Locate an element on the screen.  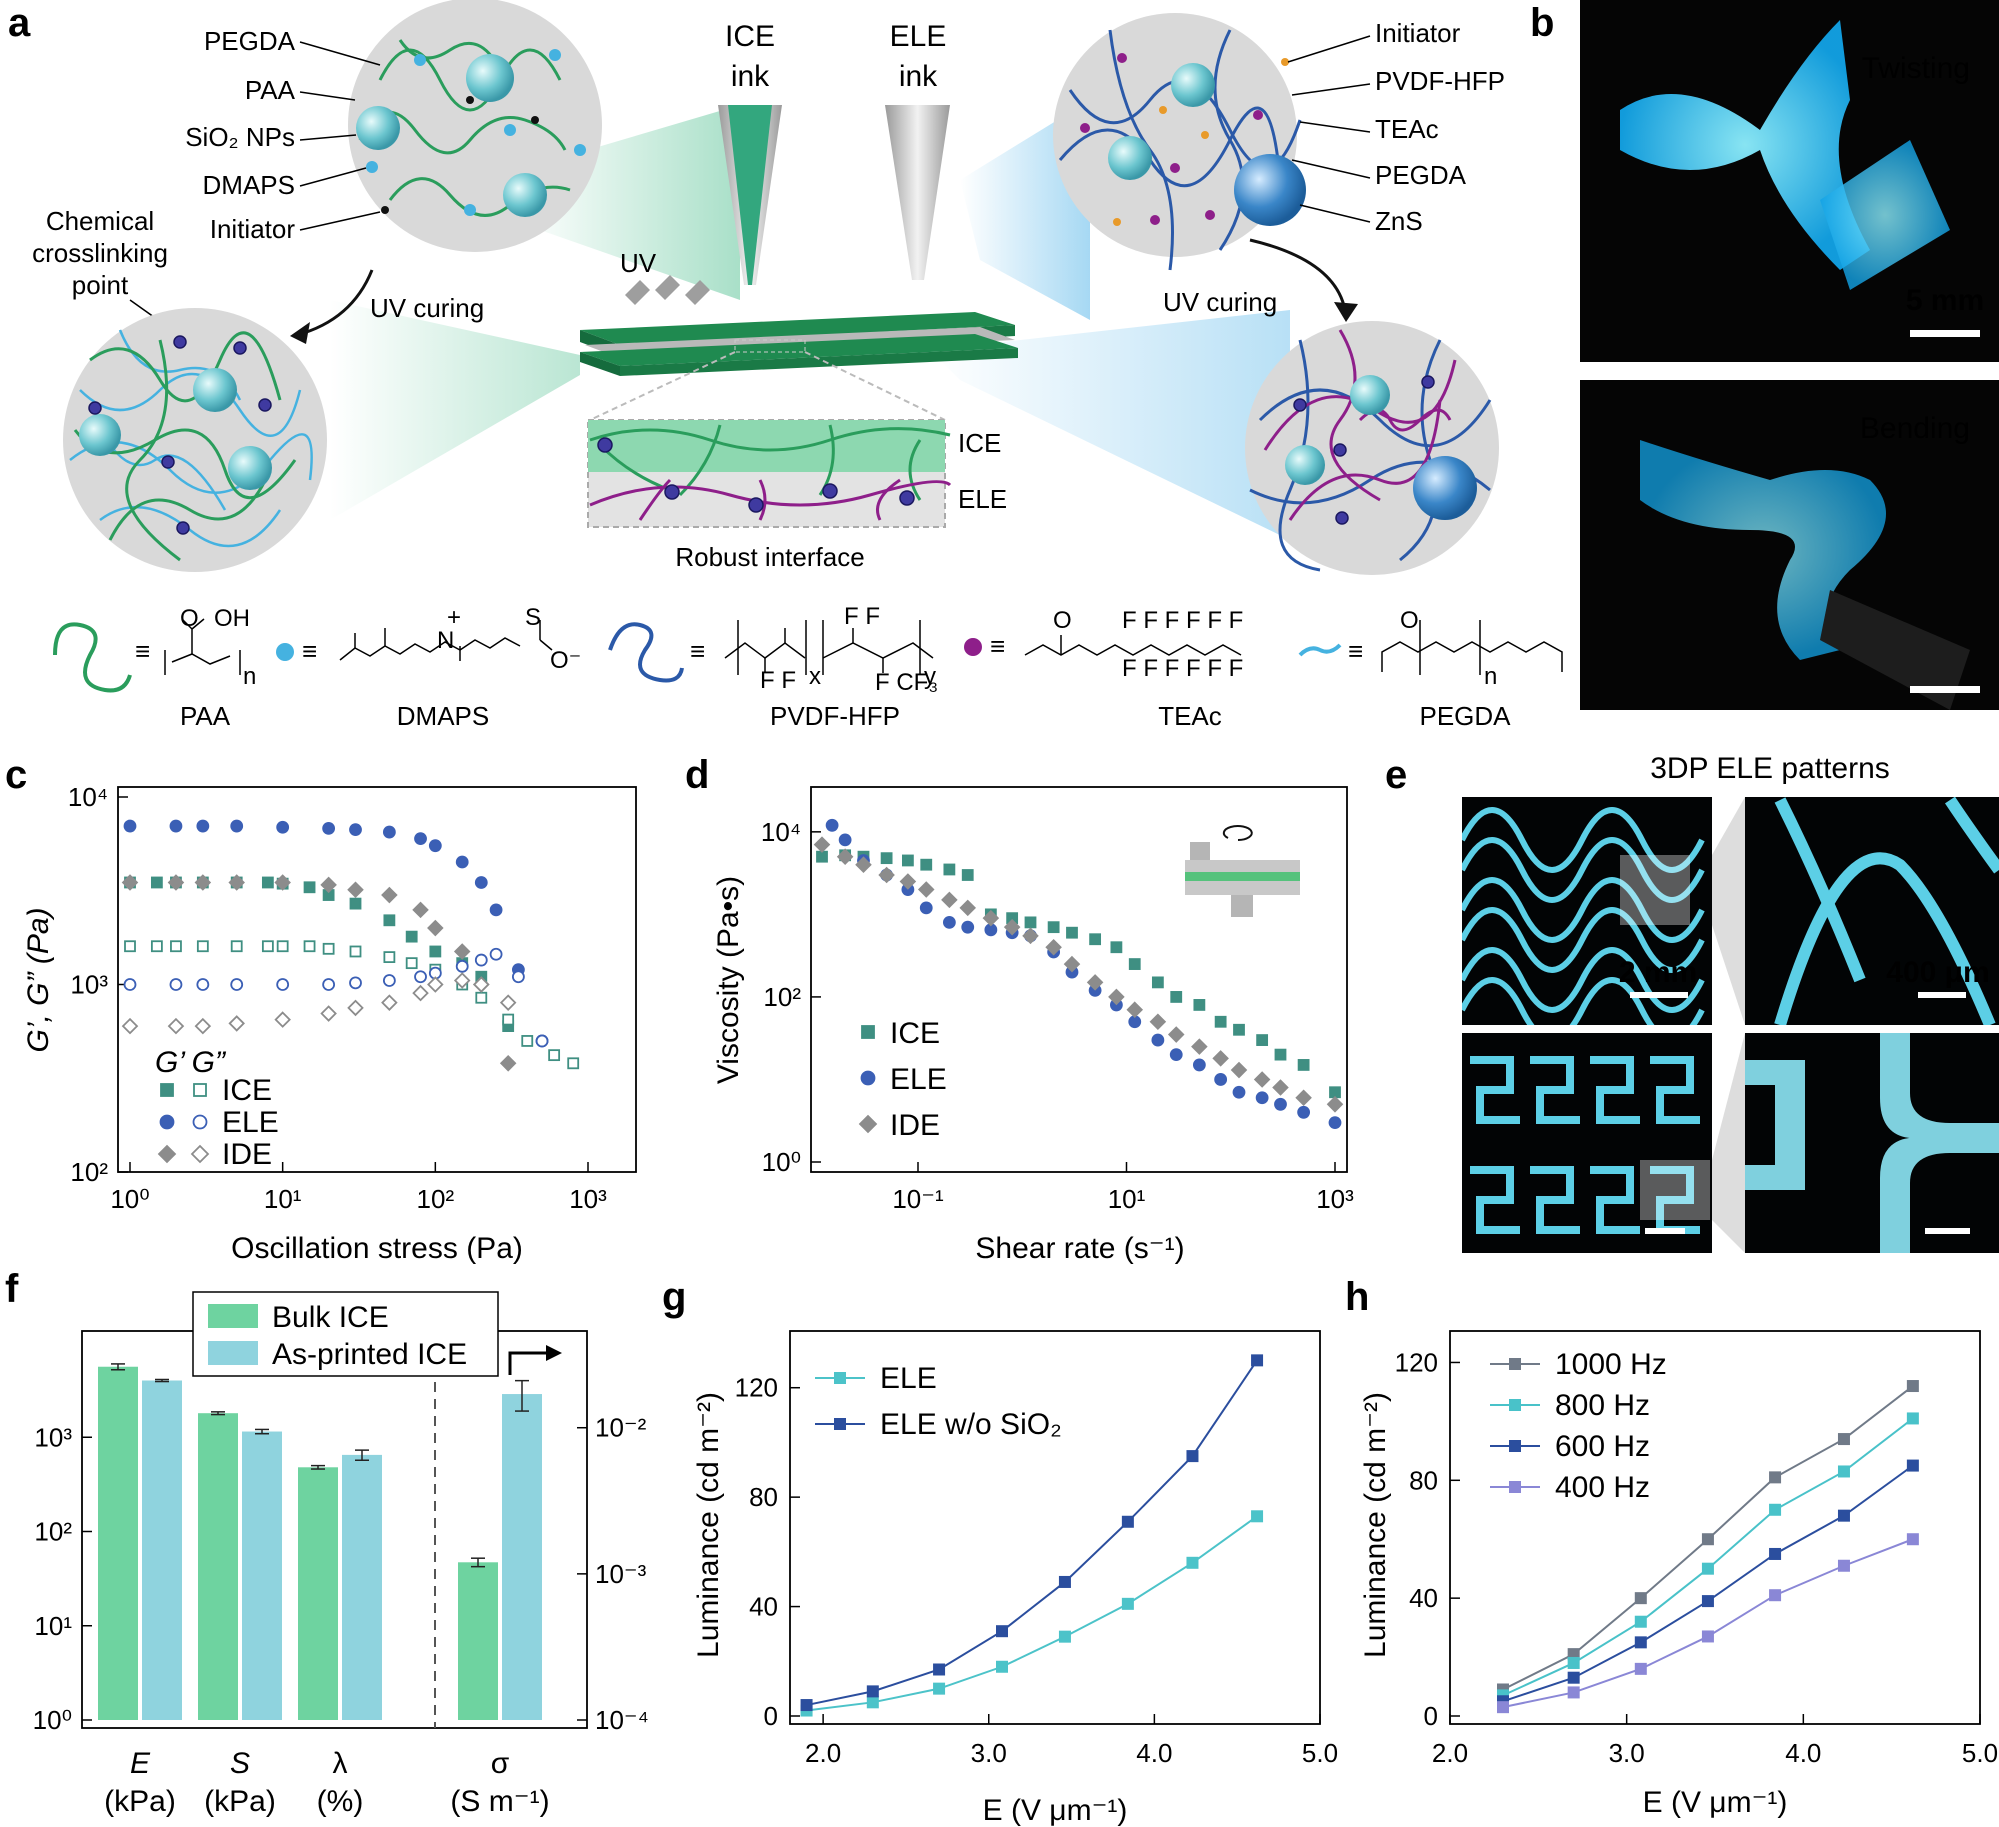
legend-header-c: G’ G” is located at coordinates (191, 1062).